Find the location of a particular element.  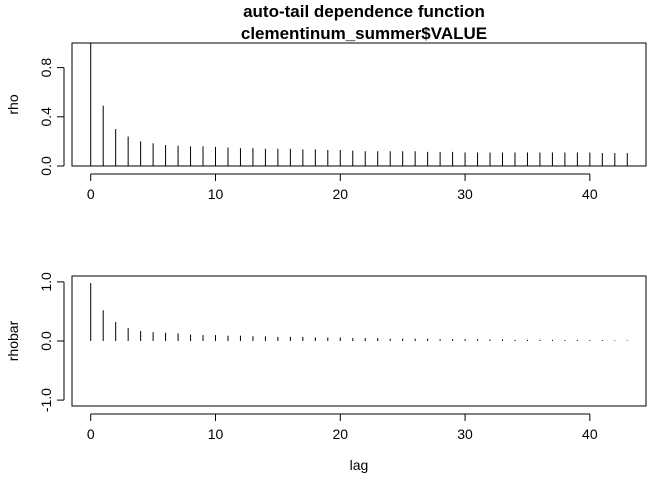

y-tick-label: 1.0 is located at coordinates (46, 282).